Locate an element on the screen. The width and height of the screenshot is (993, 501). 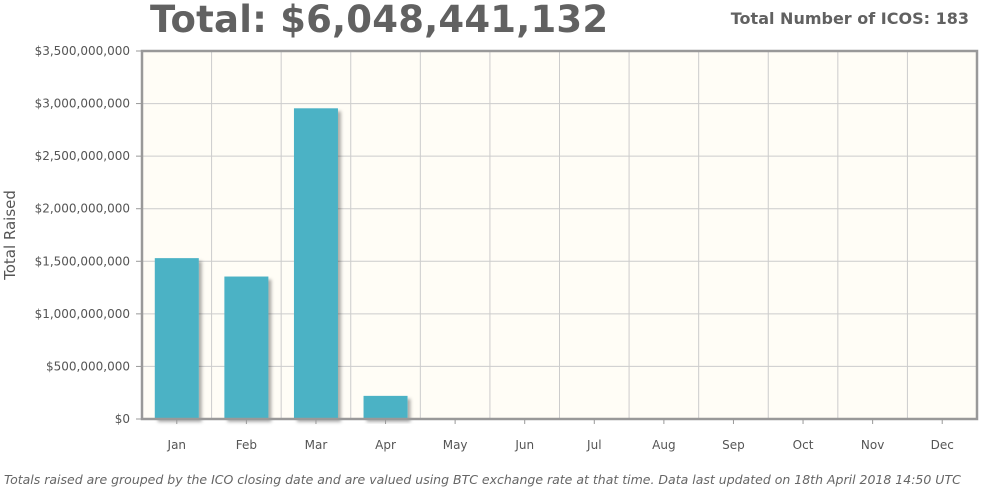
ico-count-label: Total Number of ICOS: is located at coordinates (830, 18).